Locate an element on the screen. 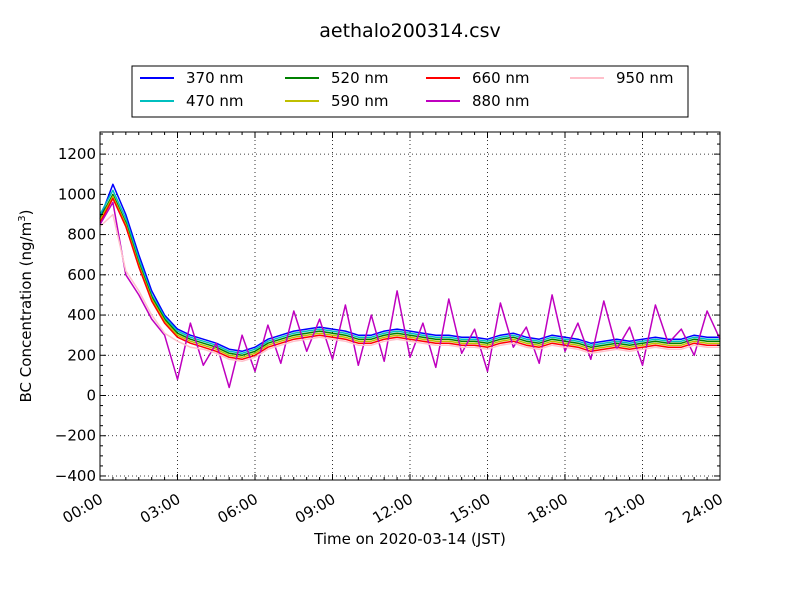 This screenshot has height=600, width=800. y-tick-label: −200 is located at coordinates (75, 436).